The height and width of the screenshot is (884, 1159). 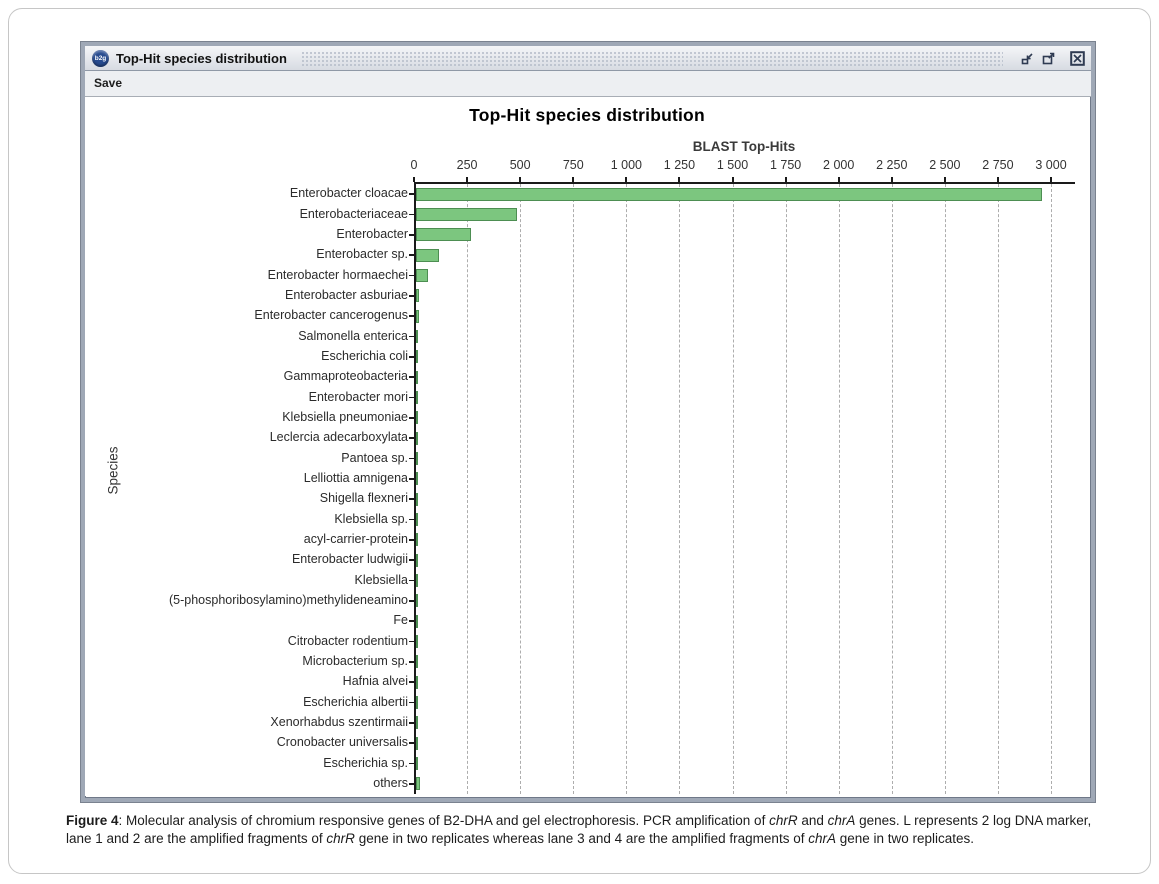 What do you see at coordinates (892, 165) in the screenshot?
I see `x-tick-label: 2 250` at bounding box center [892, 165].